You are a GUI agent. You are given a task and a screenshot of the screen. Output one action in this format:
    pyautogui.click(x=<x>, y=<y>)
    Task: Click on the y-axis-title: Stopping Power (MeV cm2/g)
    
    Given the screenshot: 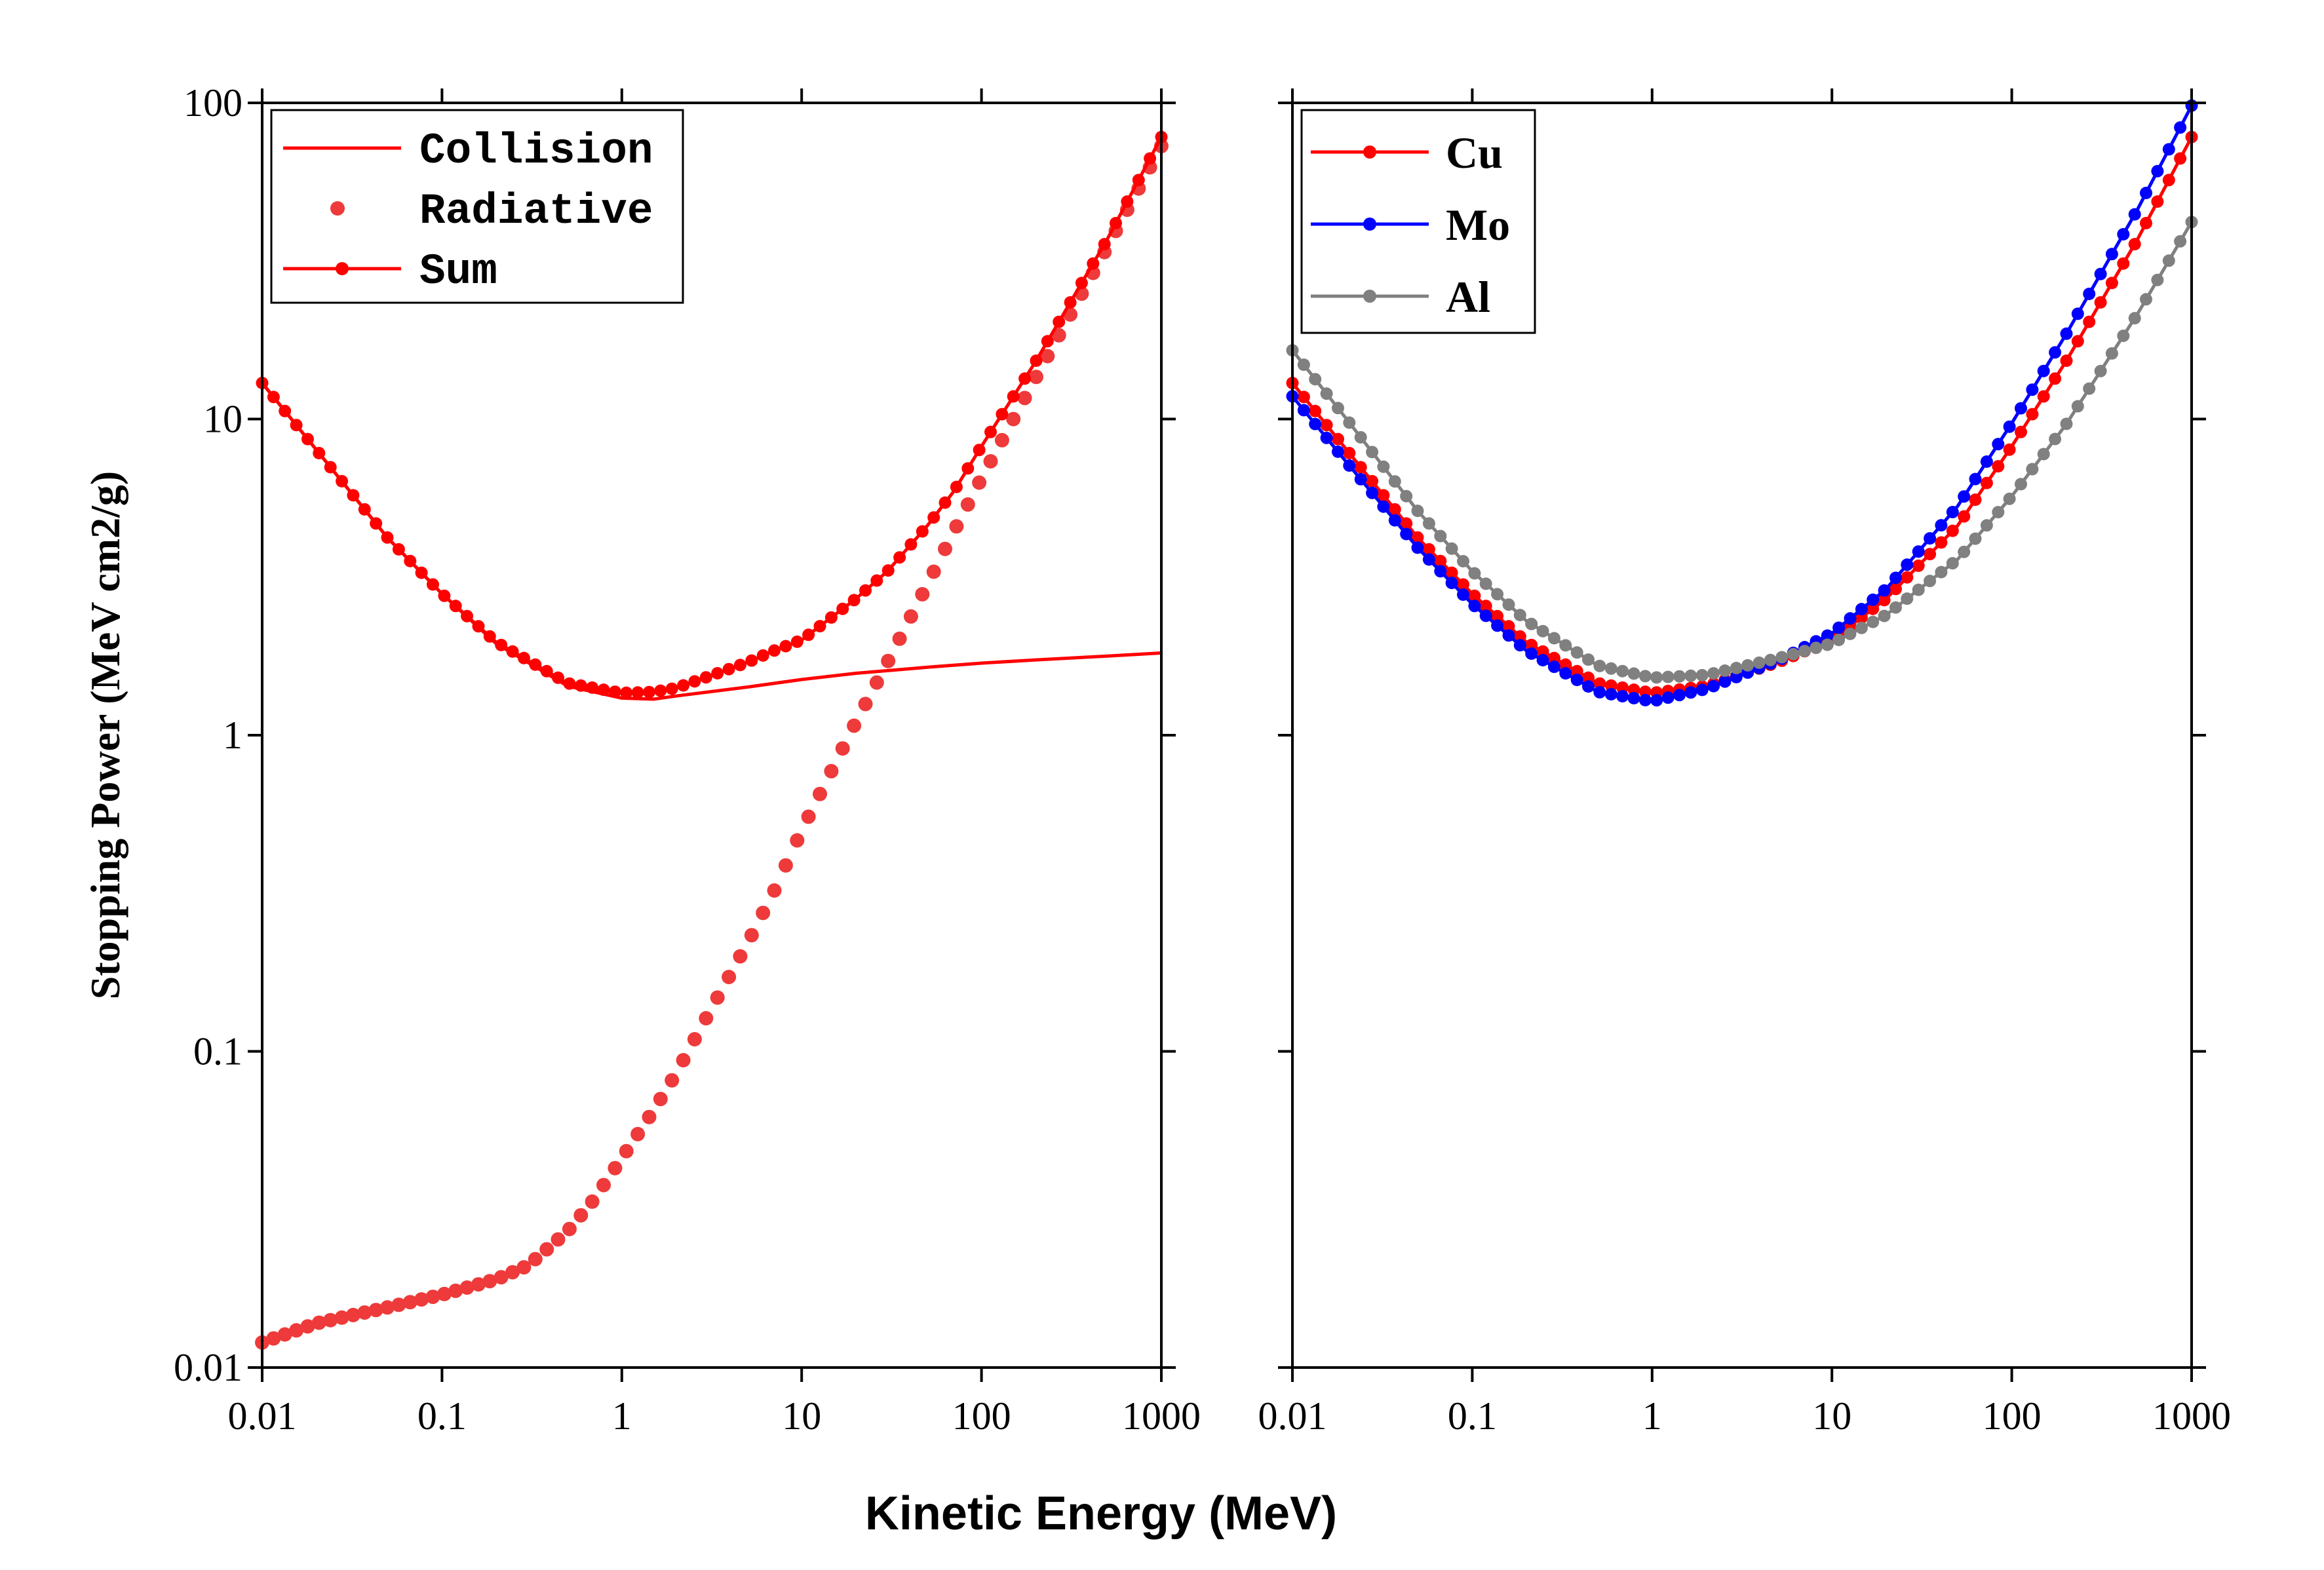 What is the action you would take?
    pyautogui.click(x=105, y=735)
    